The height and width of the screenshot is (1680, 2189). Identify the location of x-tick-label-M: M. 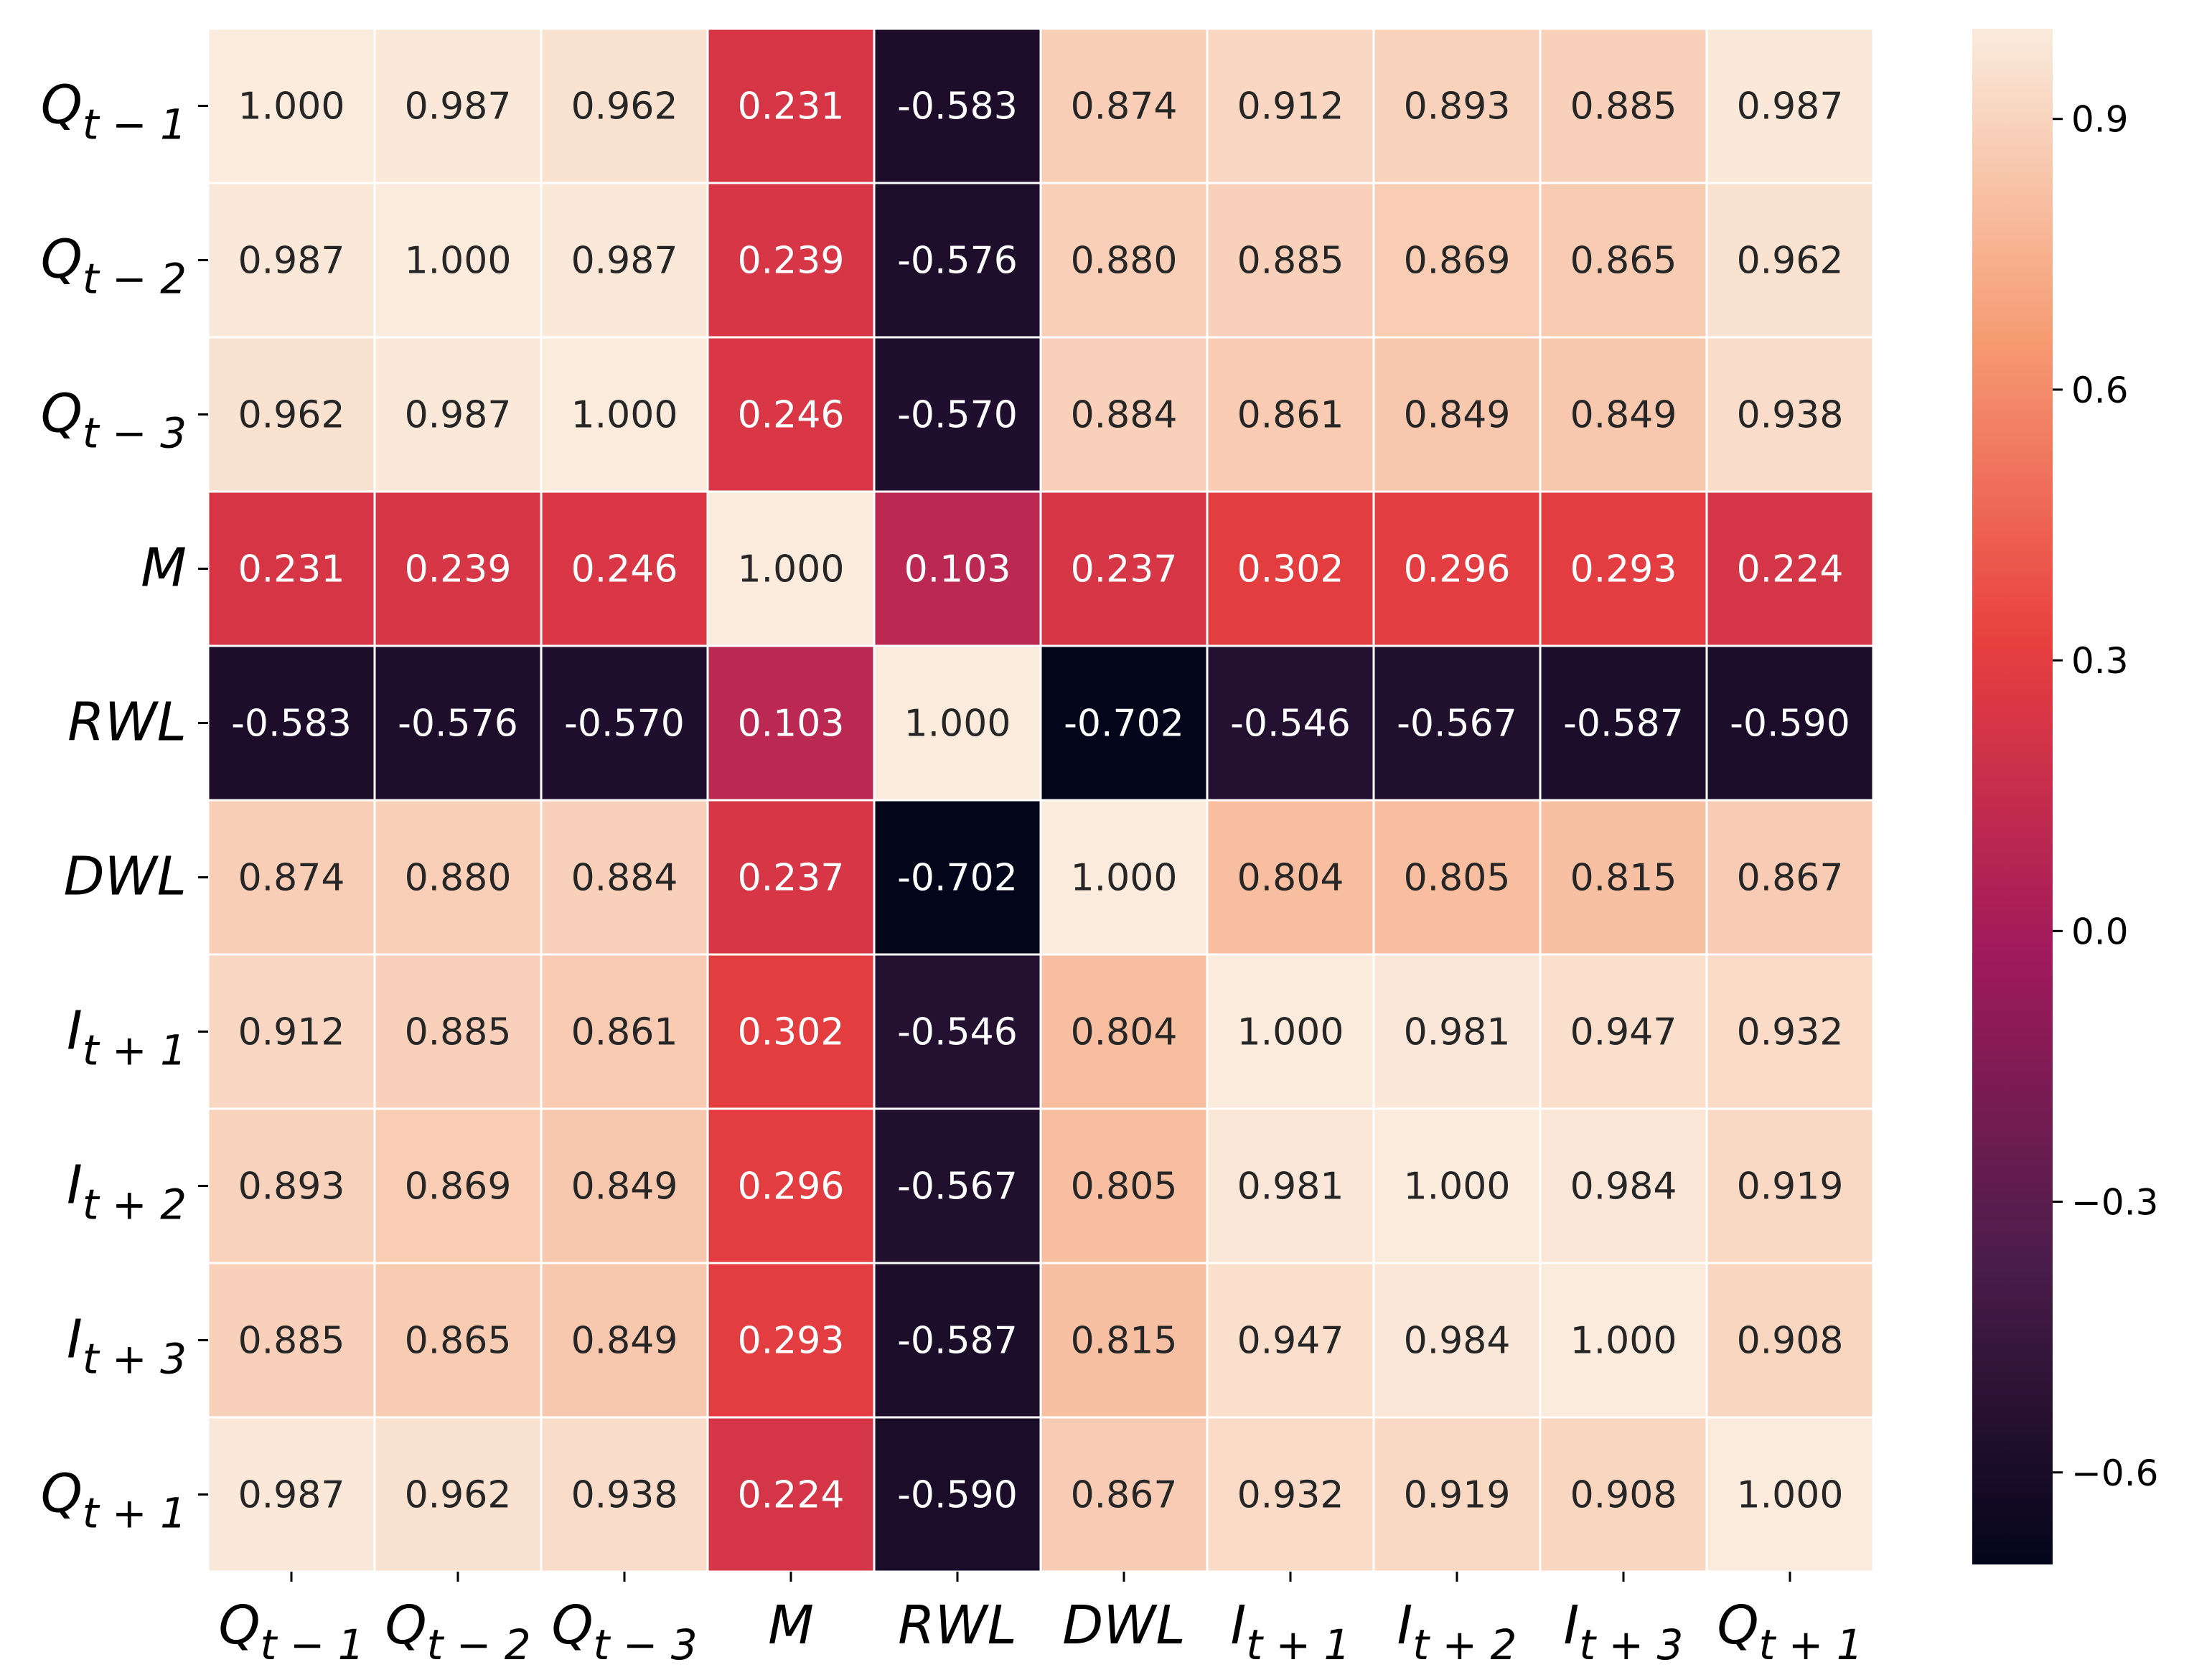
(791, 1625).